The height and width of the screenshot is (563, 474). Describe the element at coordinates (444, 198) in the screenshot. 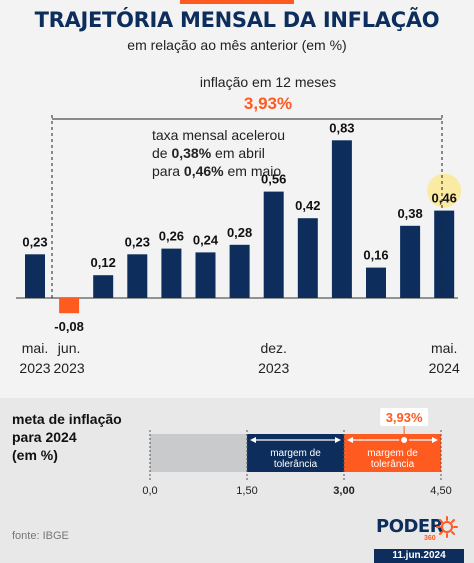

I see `bar-value-label: 0,46` at that location.